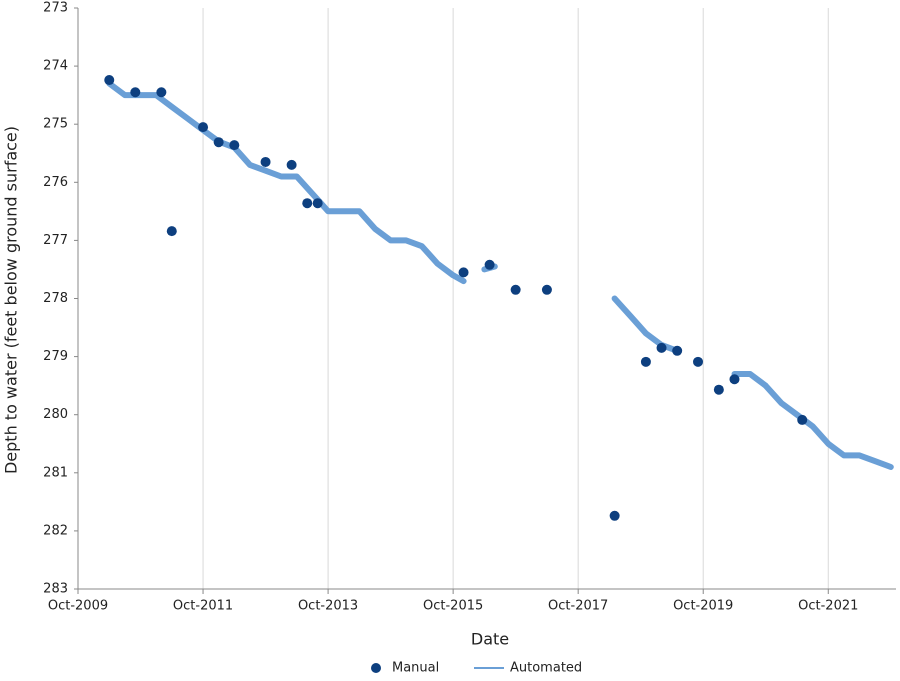  I want to click on y-tick-label: 279, so click(55, 356).